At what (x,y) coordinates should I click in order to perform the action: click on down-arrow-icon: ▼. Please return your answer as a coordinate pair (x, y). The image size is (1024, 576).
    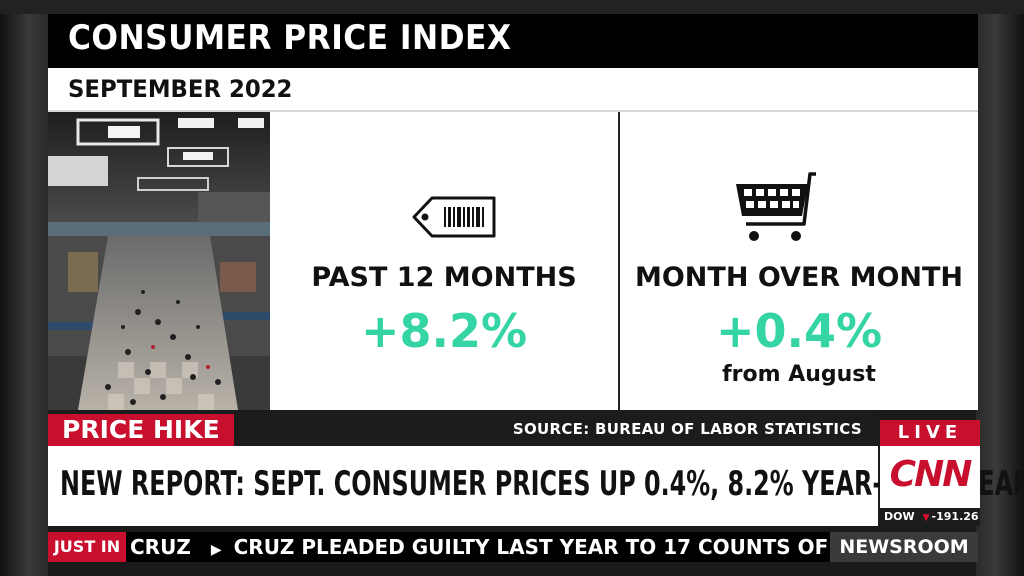
    Looking at the image, I should click on (926, 518).